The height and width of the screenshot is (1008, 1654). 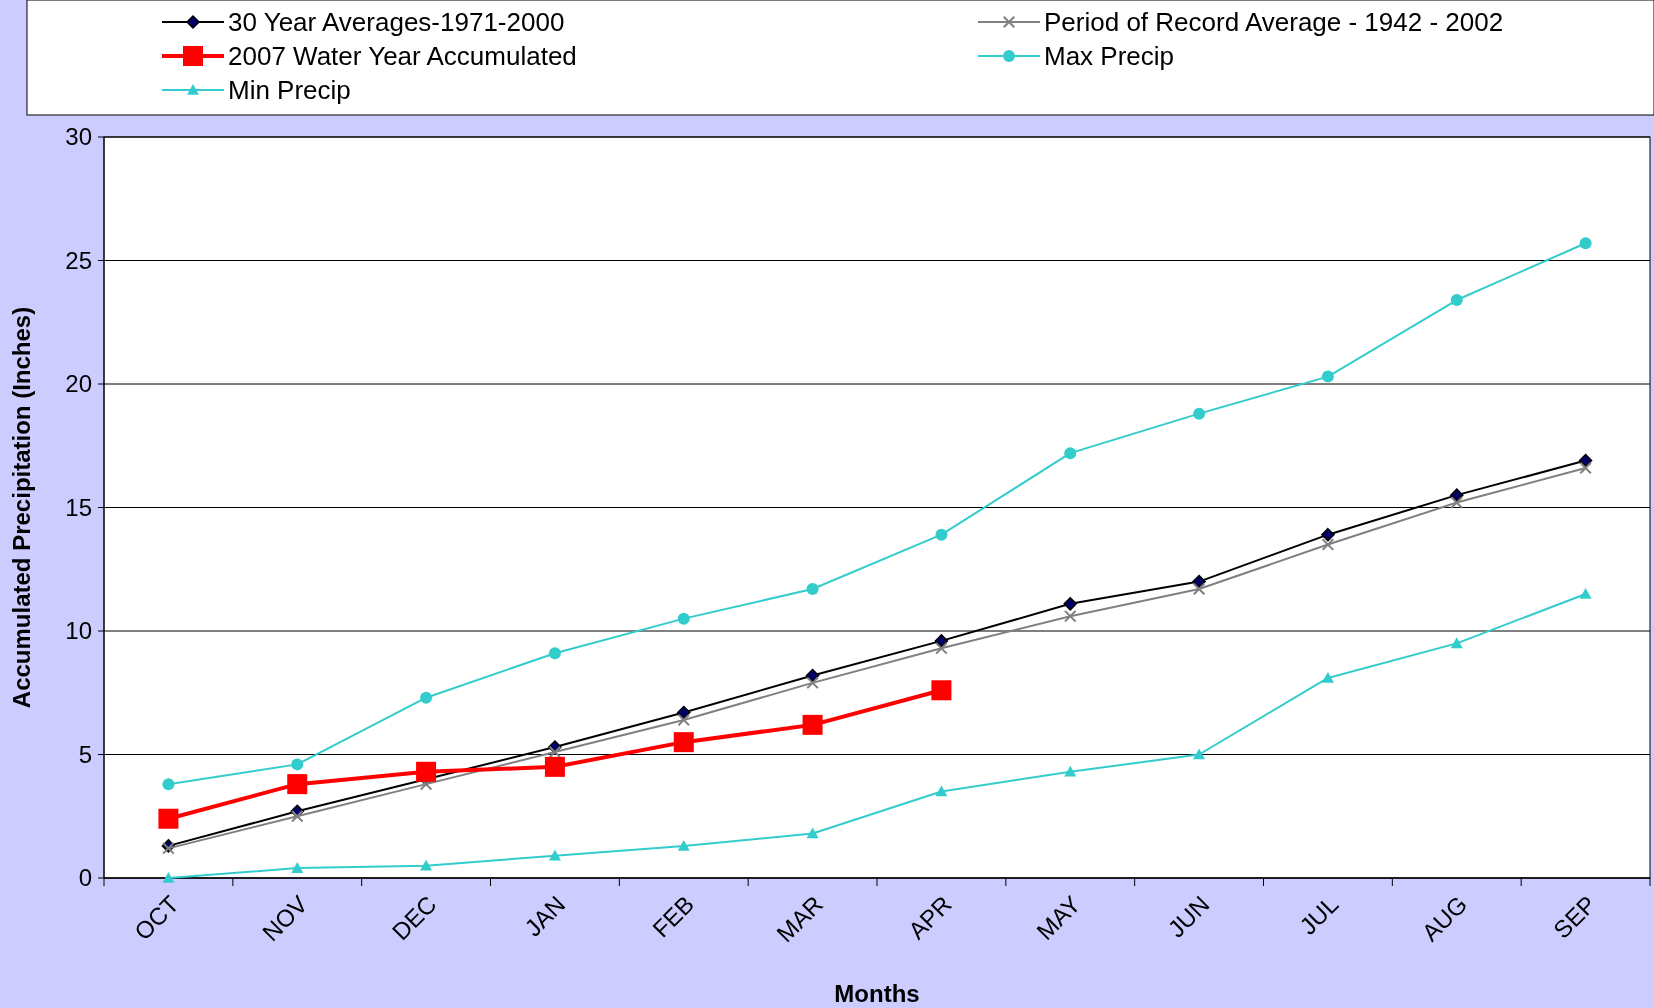 What do you see at coordinates (78, 260) in the screenshot?
I see `y-tick-label: 25` at bounding box center [78, 260].